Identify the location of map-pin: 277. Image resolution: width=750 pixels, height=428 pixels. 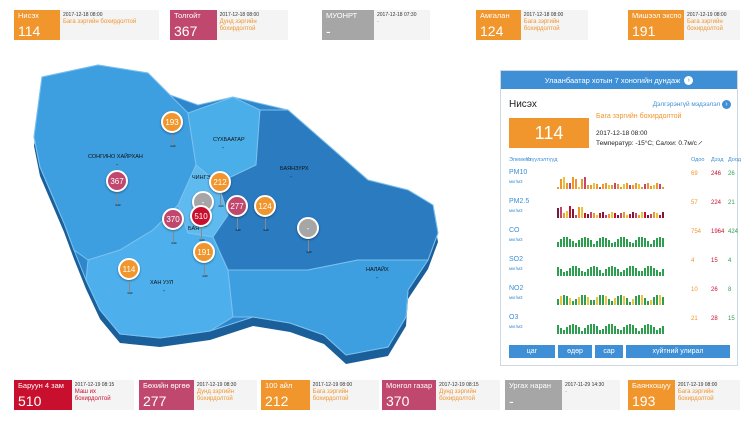
(237, 213).